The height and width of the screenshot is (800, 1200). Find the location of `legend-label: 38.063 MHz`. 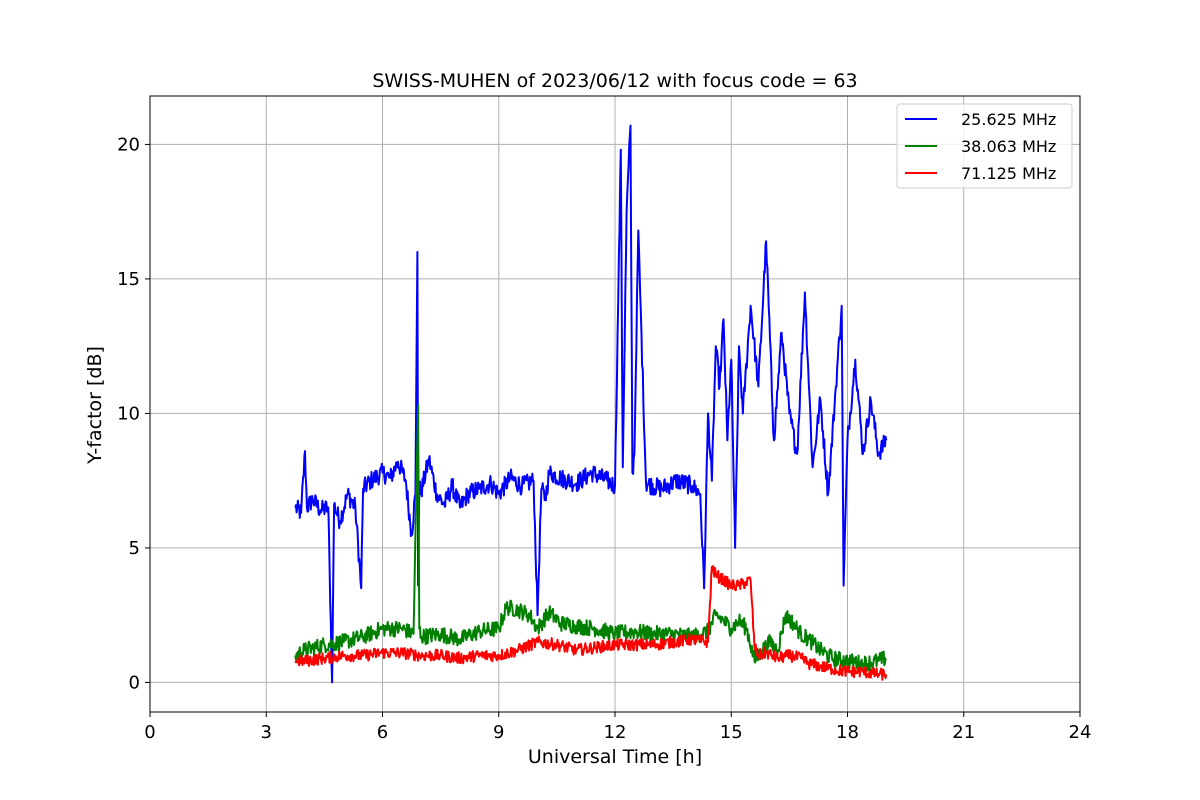

legend-label: 38.063 MHz is located at coordinates (1008, 146).